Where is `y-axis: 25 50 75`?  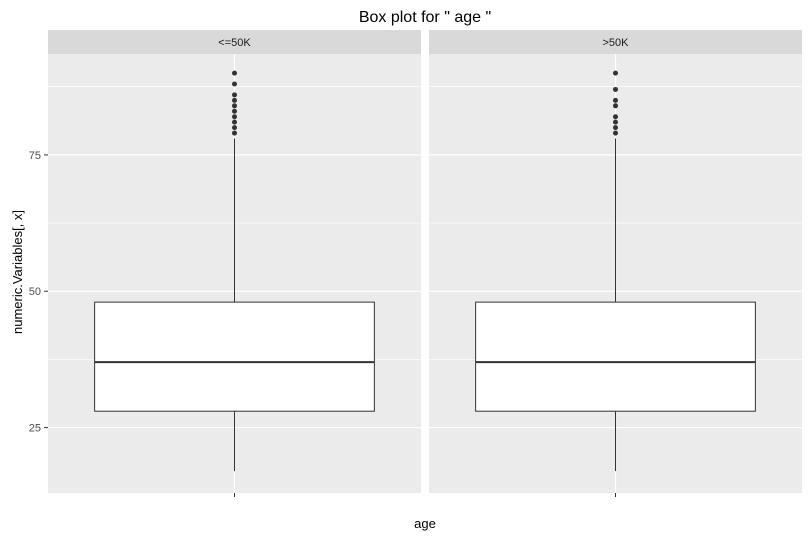
y-axis: 25 50 75 is located at coordinates (38, 292).